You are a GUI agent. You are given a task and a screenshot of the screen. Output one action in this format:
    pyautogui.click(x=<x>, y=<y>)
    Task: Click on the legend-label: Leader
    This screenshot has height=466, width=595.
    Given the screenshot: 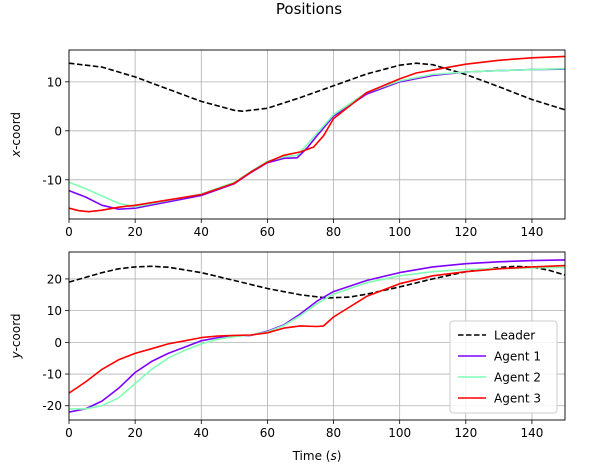 What is the action you would take?
    pyautogui.click(x=514, y=336)
    